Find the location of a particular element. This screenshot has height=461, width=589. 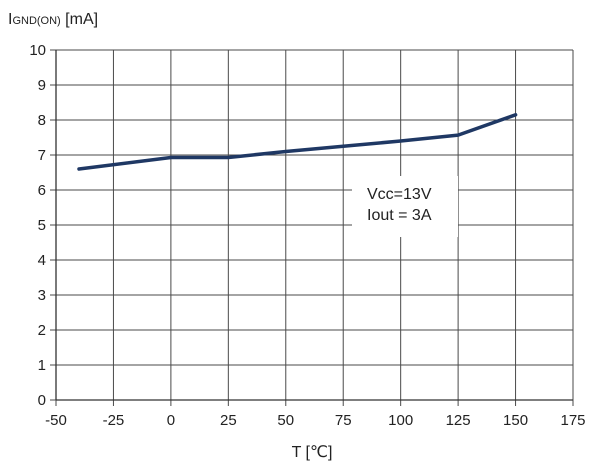

y-tick-label: 10 is located at coordinates (37, 50).